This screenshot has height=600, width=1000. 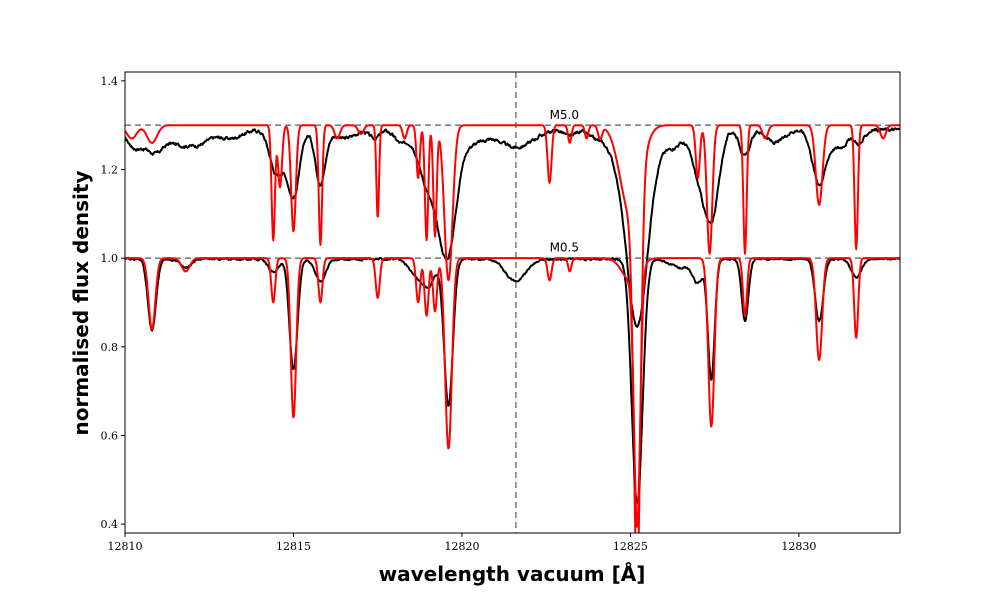 I want to click on y-tick-label: 1.0, so click(x=110, y=258).